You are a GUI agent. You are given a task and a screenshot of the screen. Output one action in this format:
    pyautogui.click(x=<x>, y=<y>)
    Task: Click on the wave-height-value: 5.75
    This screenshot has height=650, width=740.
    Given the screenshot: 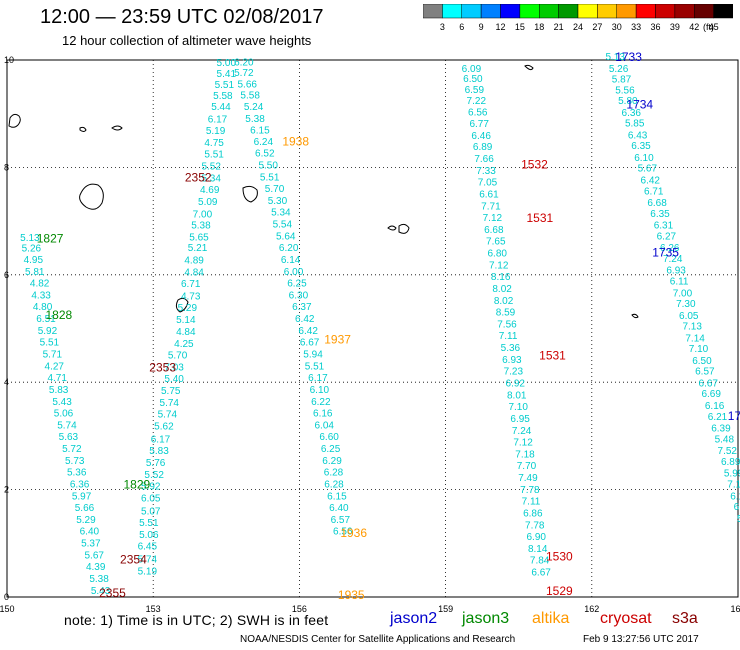 What is the action you would take?
    pyautogui.click(x=171, y=391)
    